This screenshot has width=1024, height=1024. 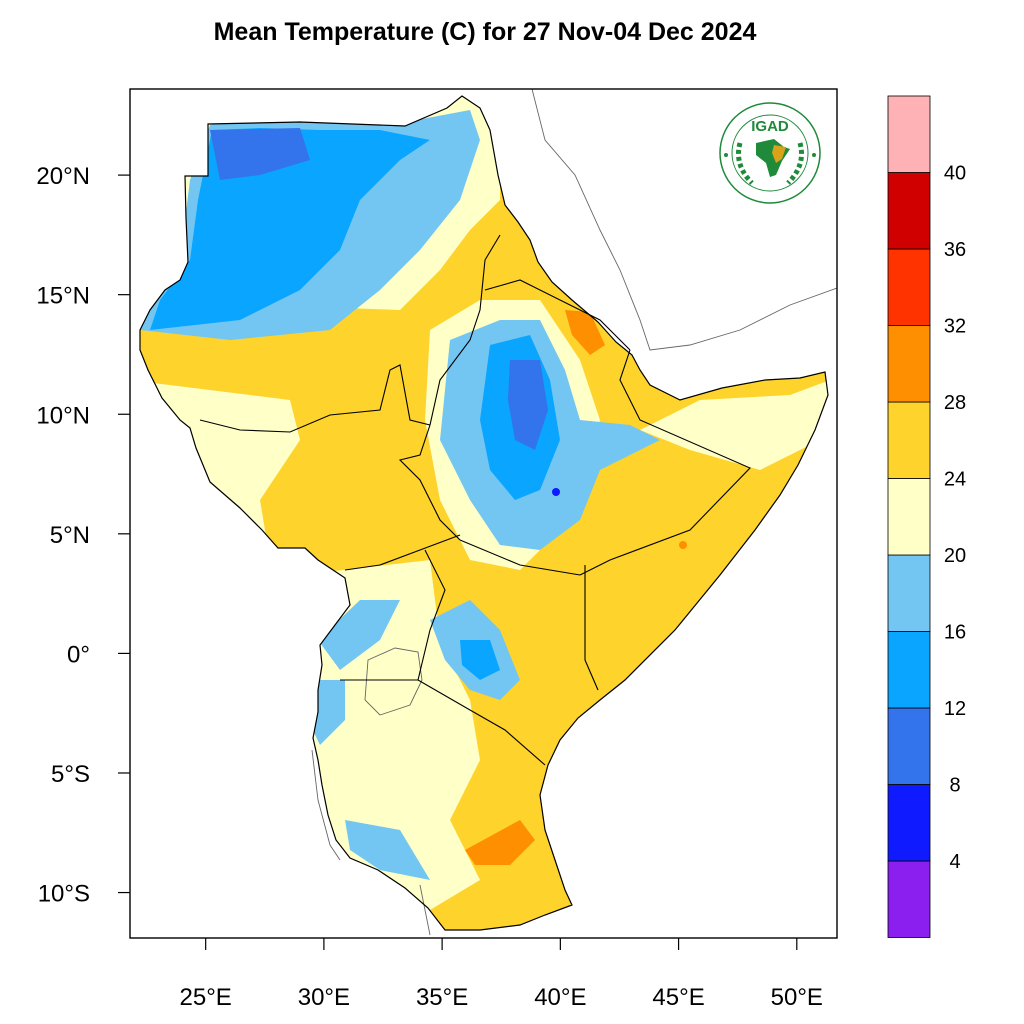 What do you see at coordinates (955, 250) in the screenshot?
I see `colorbar-label-8: 36` at bounding box center [955, 250].